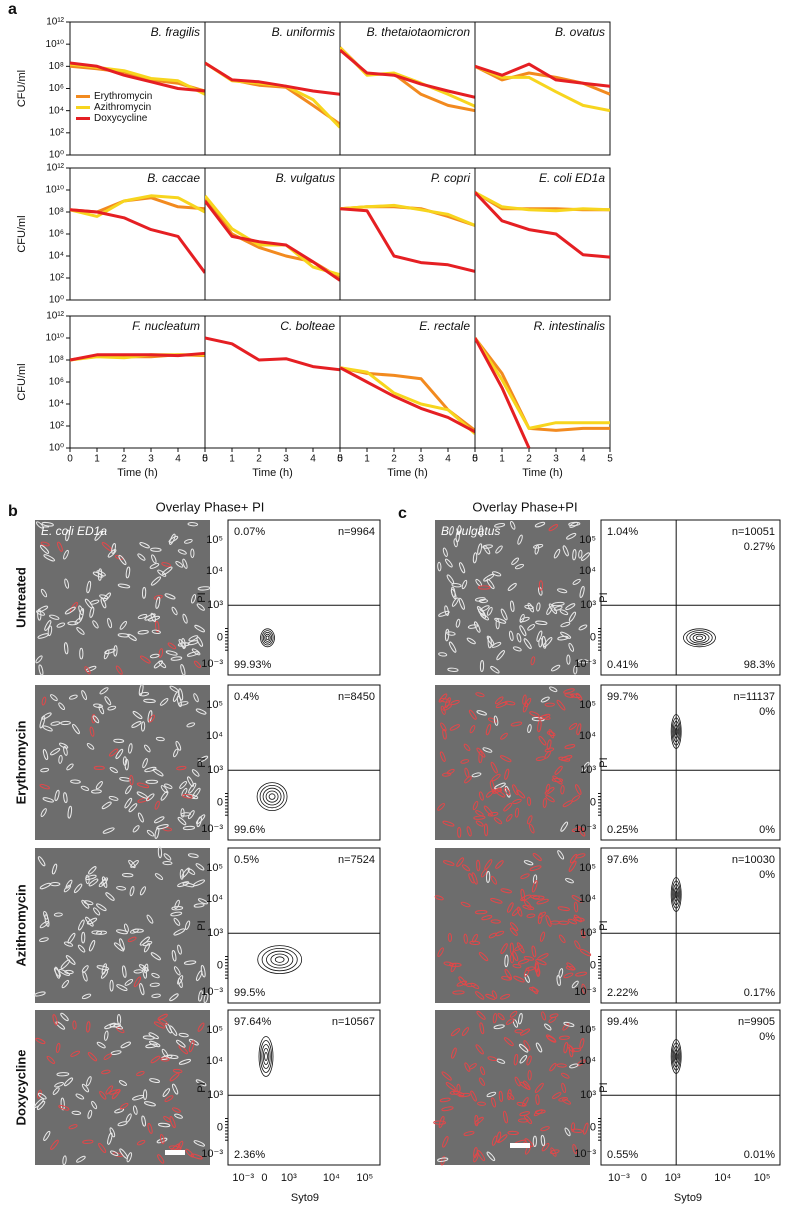  I want to click on y-tick-label: 10¹⁰, so click(55, 338).